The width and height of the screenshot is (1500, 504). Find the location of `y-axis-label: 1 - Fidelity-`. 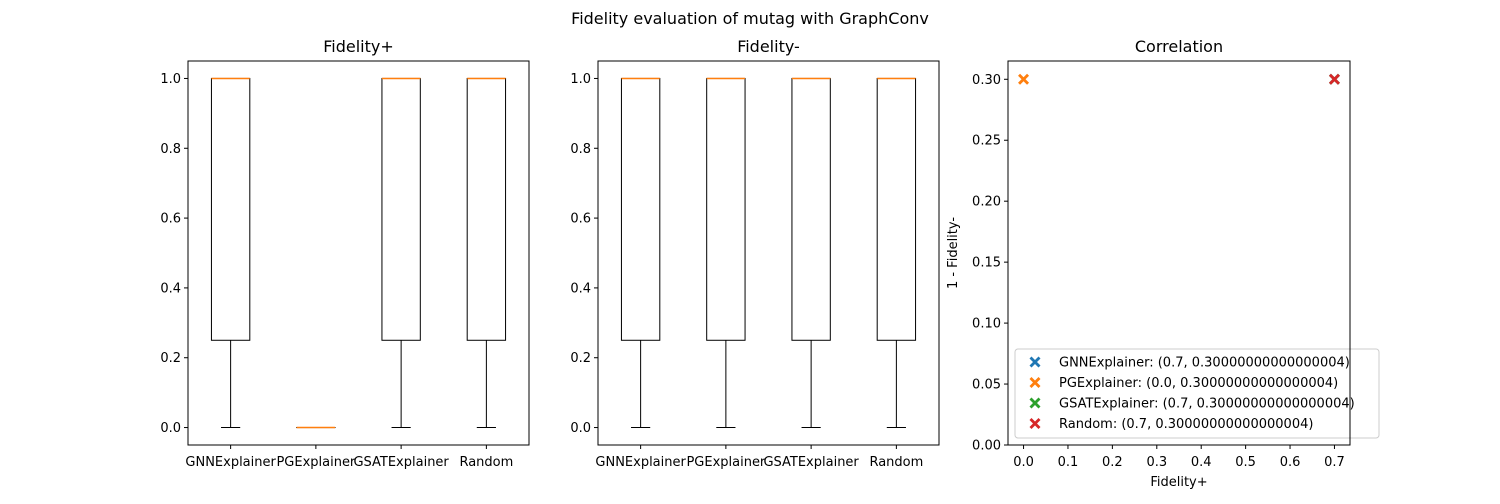

y-axis-label: 1 - Fidelity- is located at coordinates (953, 253).